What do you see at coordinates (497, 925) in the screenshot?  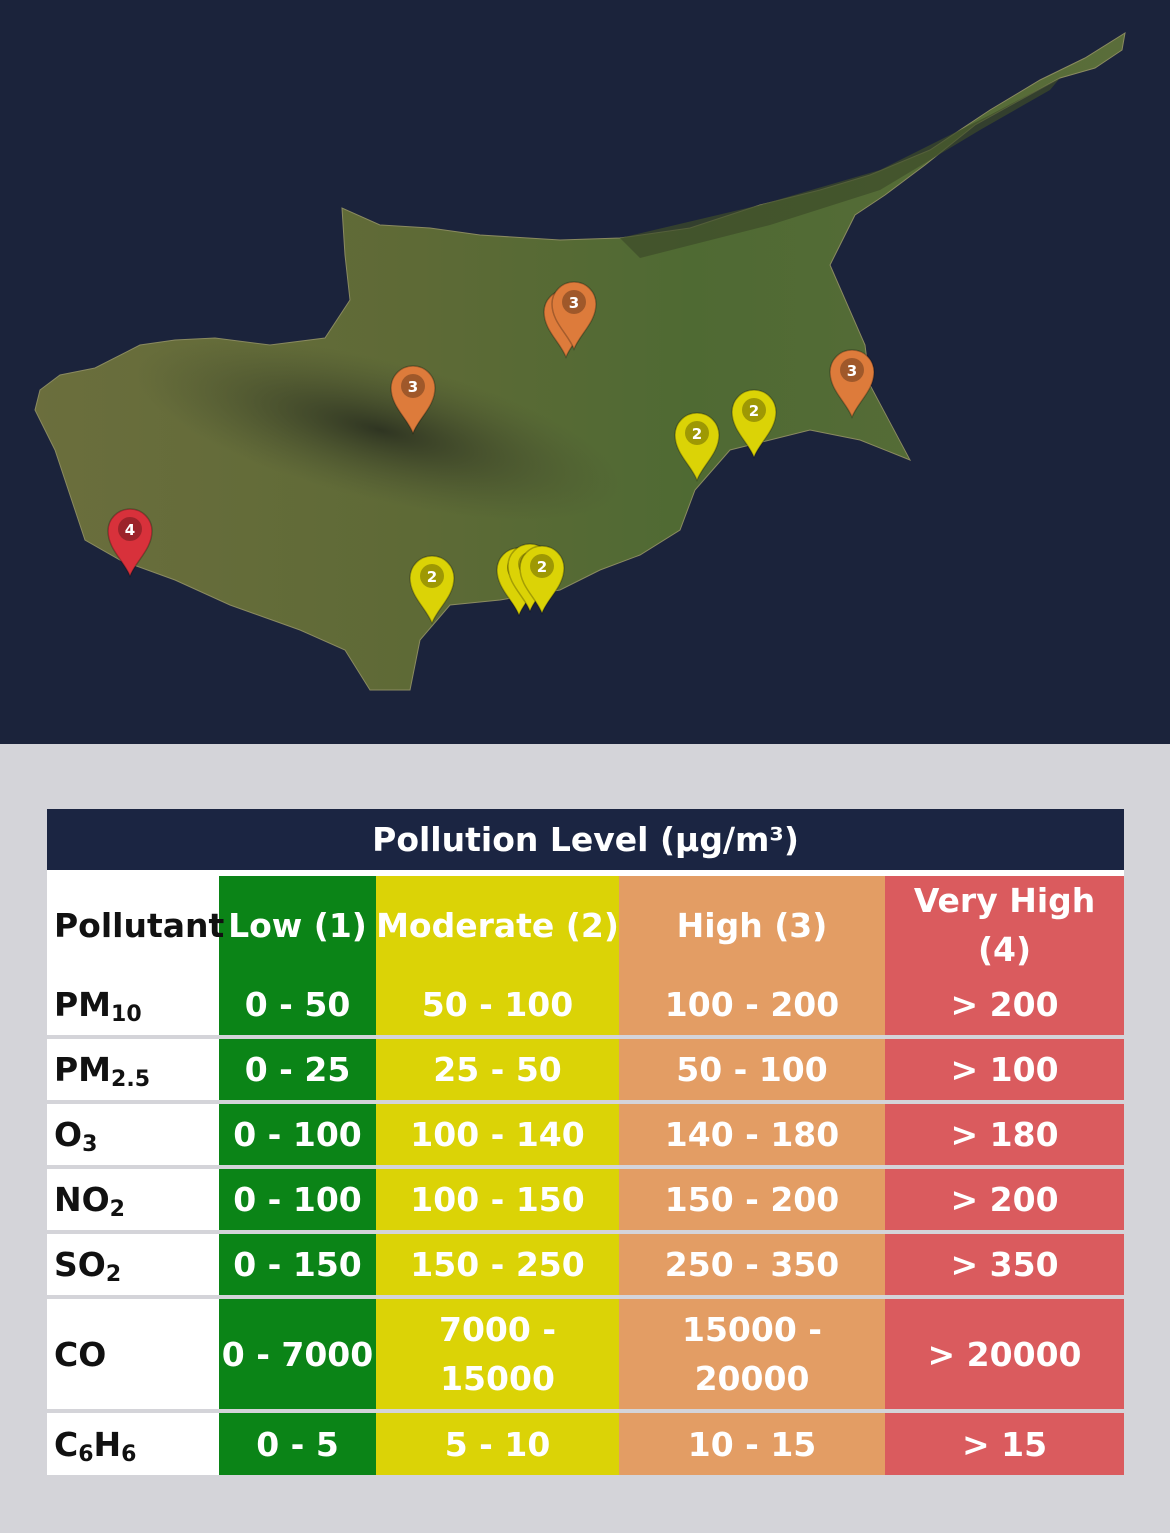 I see `header-moderate: Moderate (2)` at bounding box center [497, 925].